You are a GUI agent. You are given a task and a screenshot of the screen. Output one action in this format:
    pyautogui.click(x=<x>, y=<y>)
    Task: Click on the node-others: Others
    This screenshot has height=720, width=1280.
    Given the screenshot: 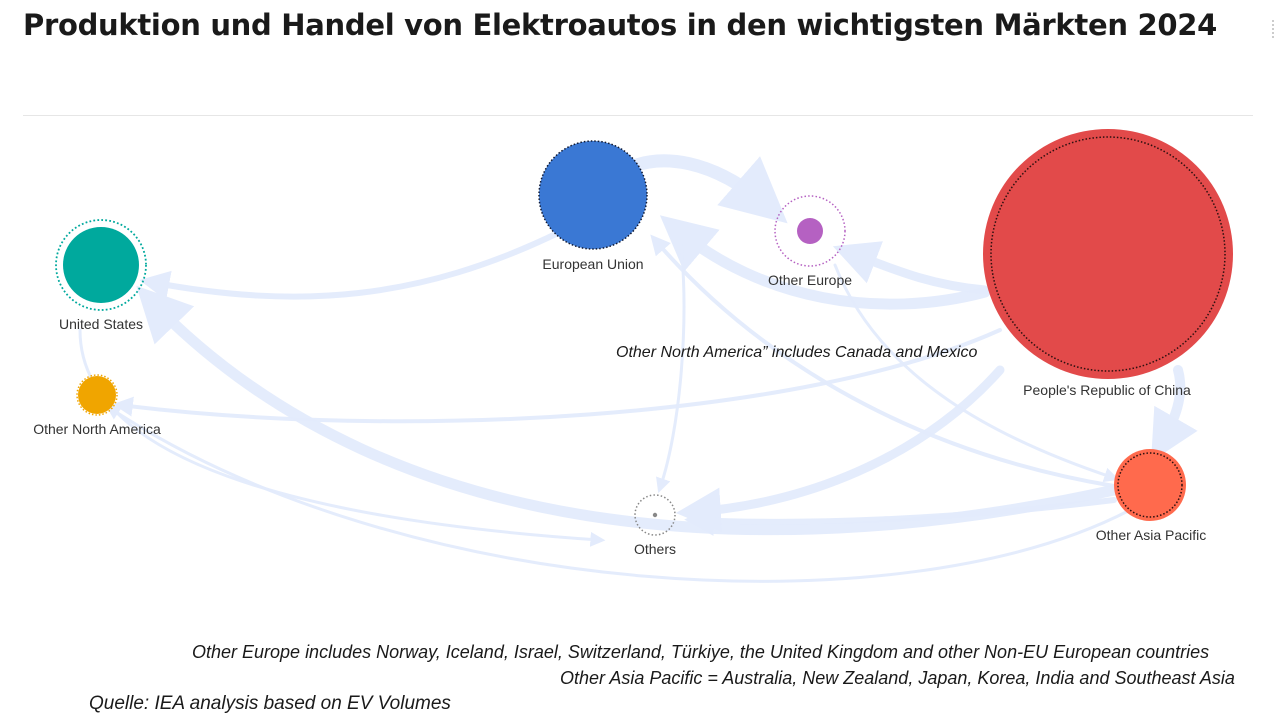 What is the action you would take?
    pyautogui.click(x=655, y=525)
    